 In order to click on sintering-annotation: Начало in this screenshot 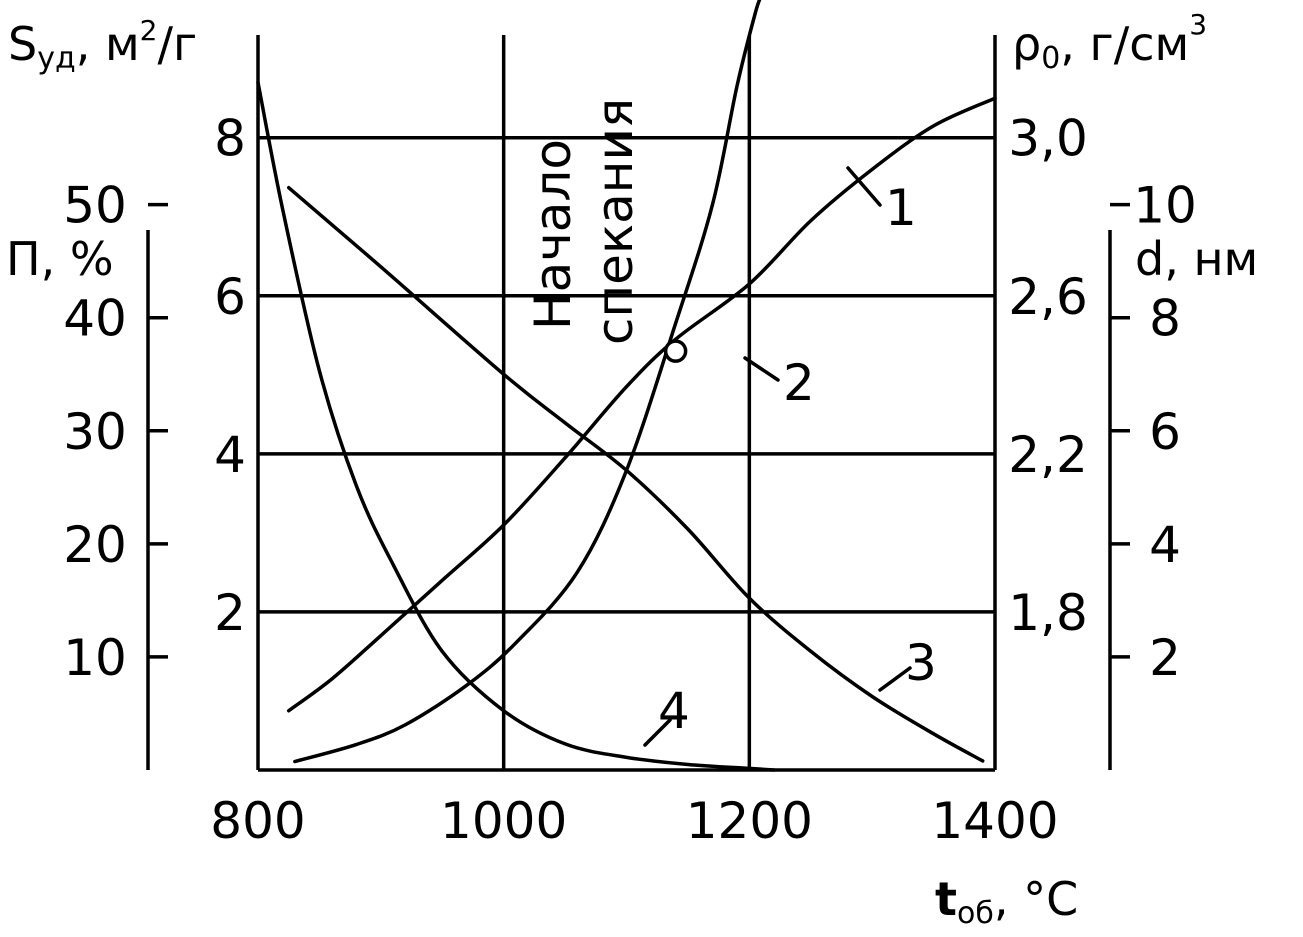, I will do `click(553, 234)`.